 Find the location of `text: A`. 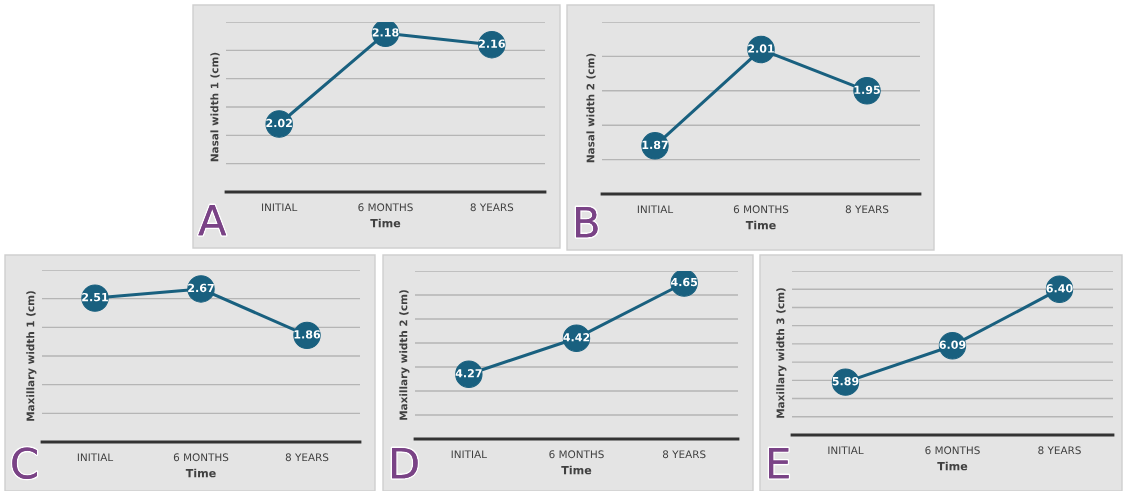

text: A is located at coordinates (212, 220).